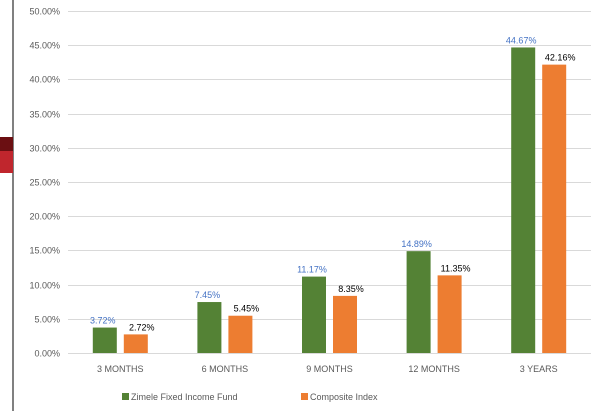  What do you see at coordinates (6, 162) in the screenshot?
I see `left-edge-strip-red` at bounding box center [6, 162].